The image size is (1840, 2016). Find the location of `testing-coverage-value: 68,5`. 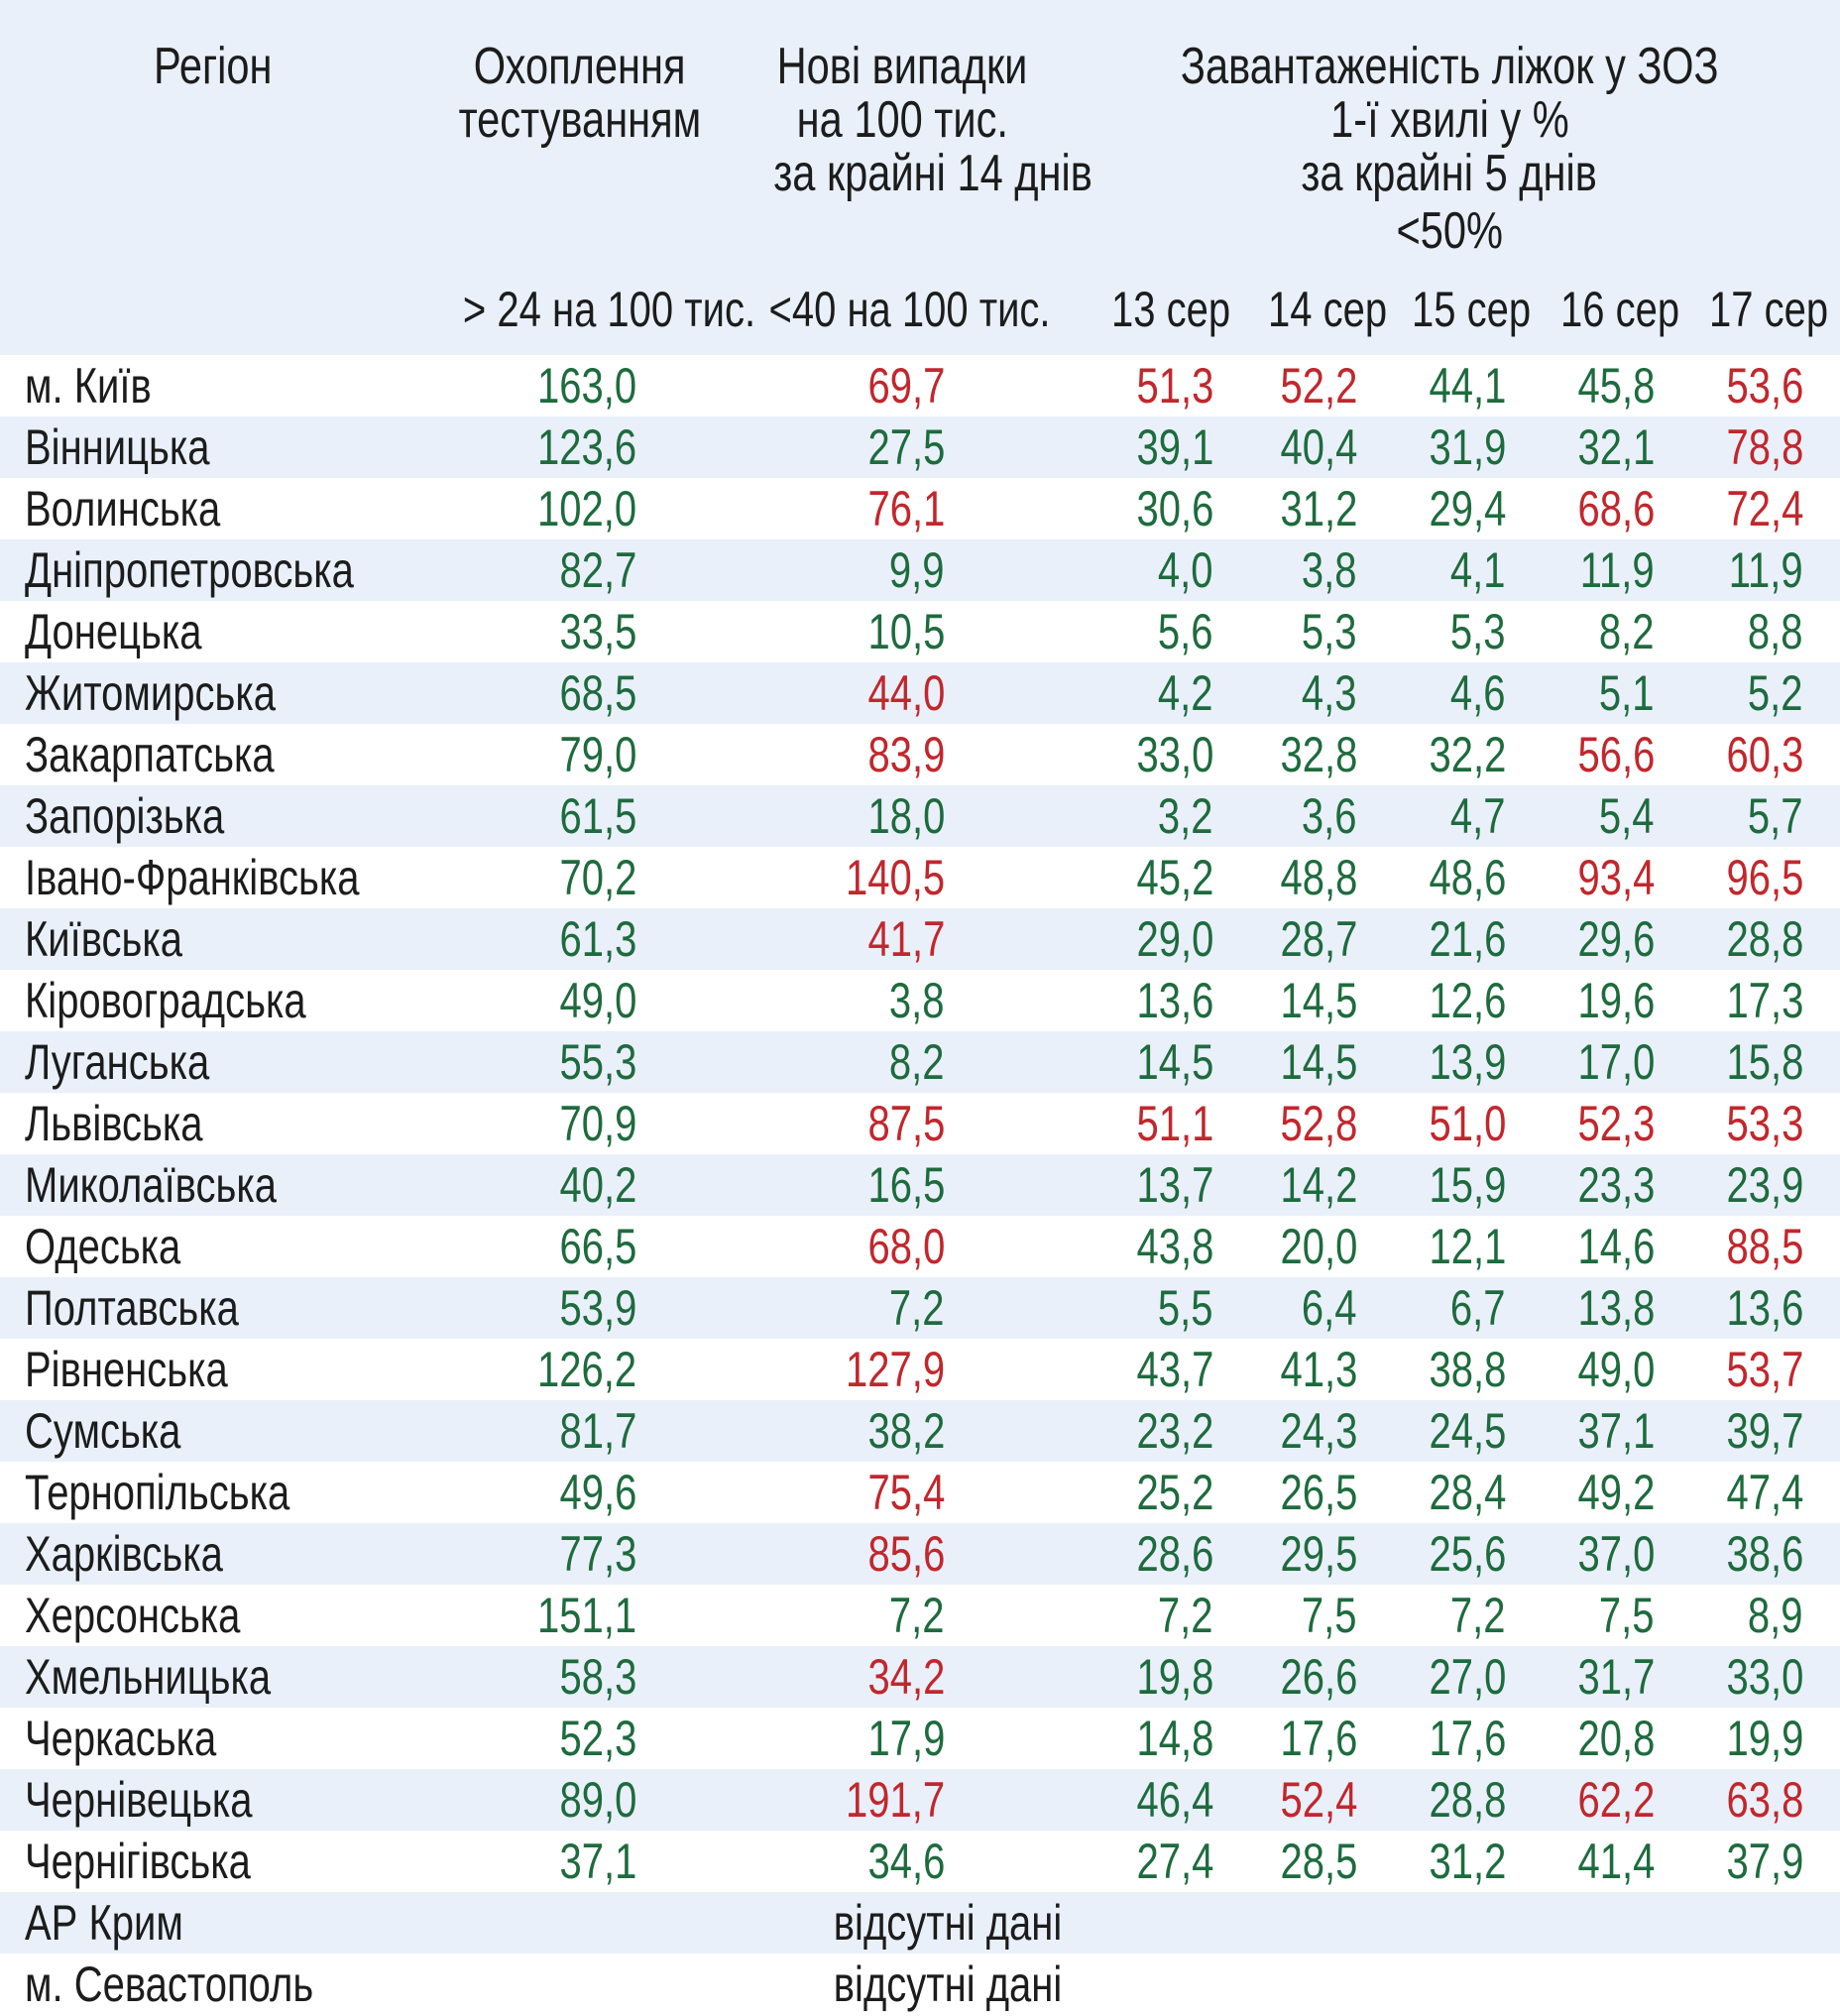

testing-coverage-value: 68,5 is located at coordinates (597, 693).